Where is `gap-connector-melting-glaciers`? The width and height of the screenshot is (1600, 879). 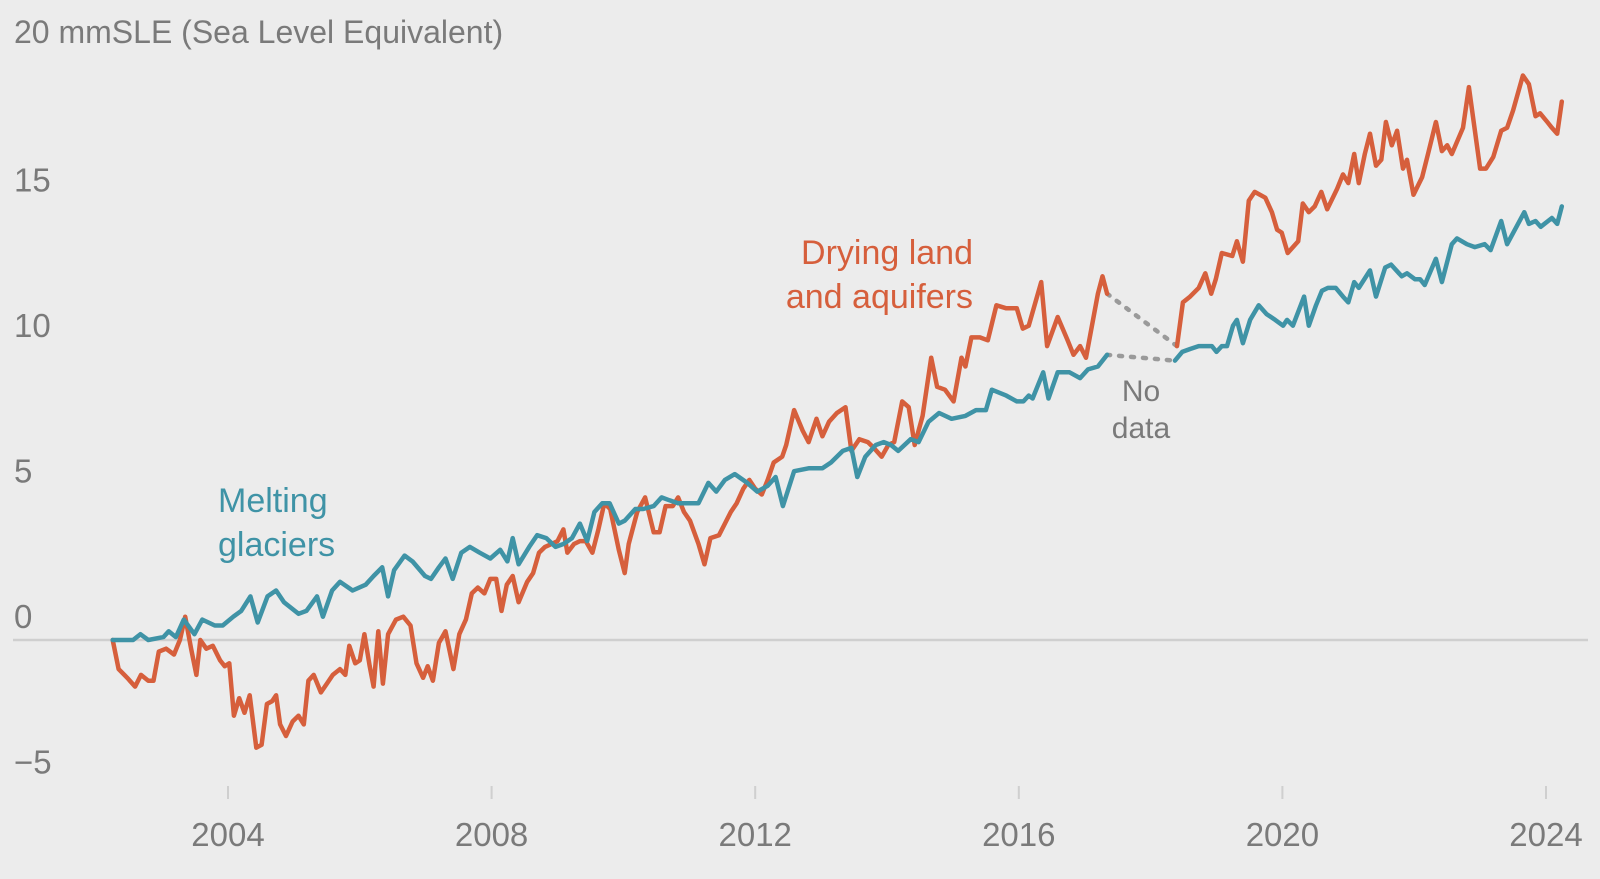
gap-connector-melting-glaciers is located at coordinates (1141, 357).